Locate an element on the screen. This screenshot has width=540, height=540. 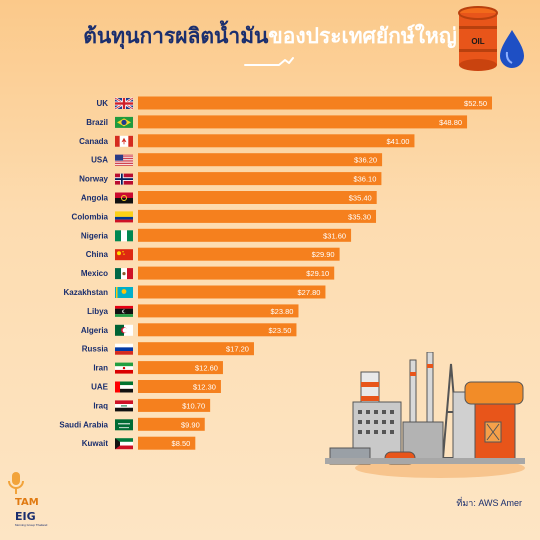
category-label-china: China is located at coordinates (97, 254).